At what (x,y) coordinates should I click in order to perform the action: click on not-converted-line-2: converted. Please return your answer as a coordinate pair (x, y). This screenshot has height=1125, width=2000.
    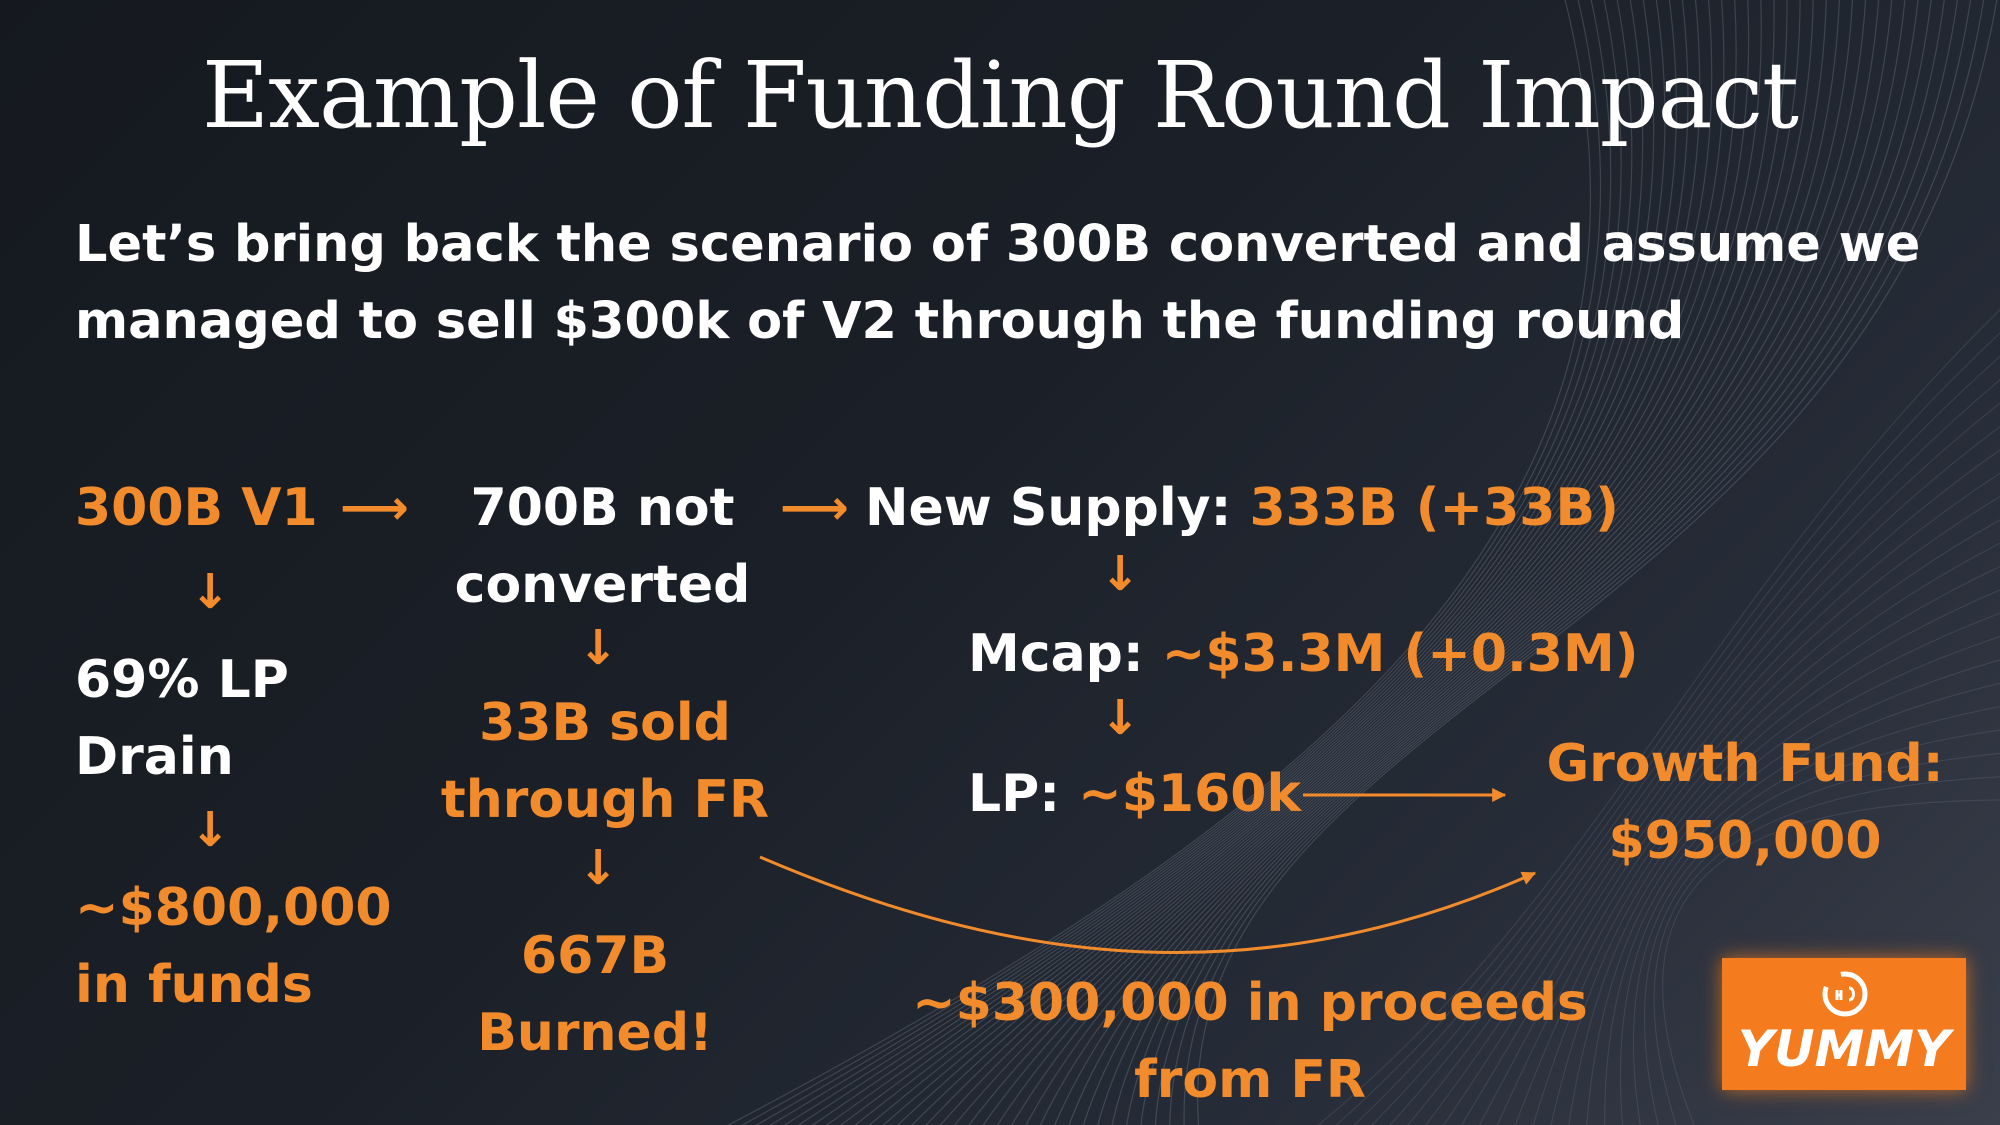
    Looking at the image, I should click on (602, 585).